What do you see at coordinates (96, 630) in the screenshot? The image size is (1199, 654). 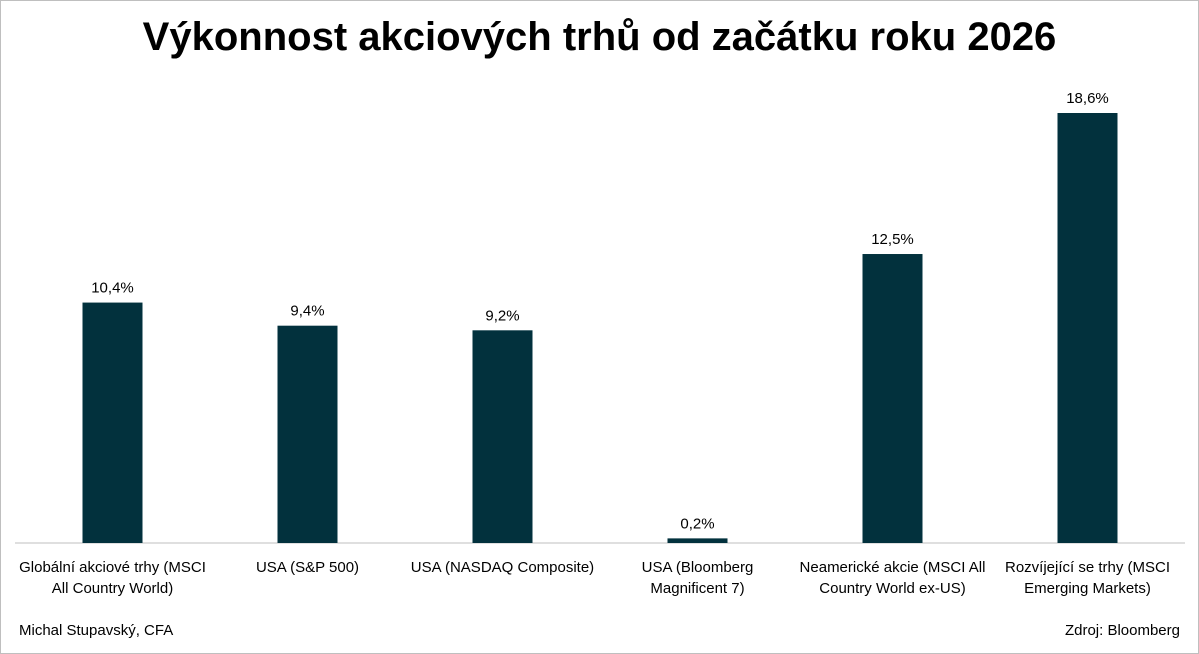 I see `author: Michal Stupavský, CFA` at bounding box center [96, 630].